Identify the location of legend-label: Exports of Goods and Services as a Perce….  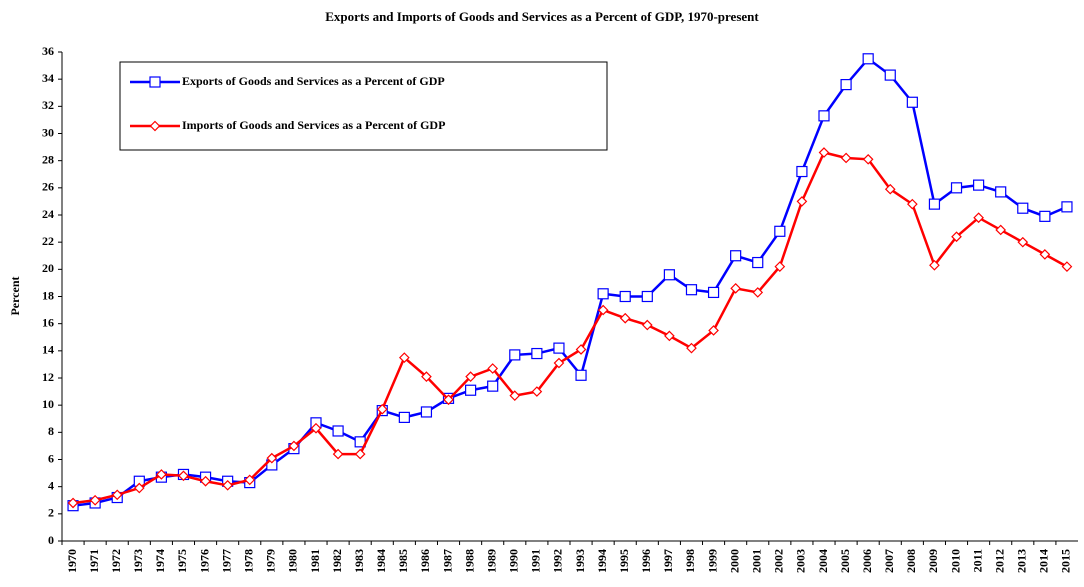
(313, 81).